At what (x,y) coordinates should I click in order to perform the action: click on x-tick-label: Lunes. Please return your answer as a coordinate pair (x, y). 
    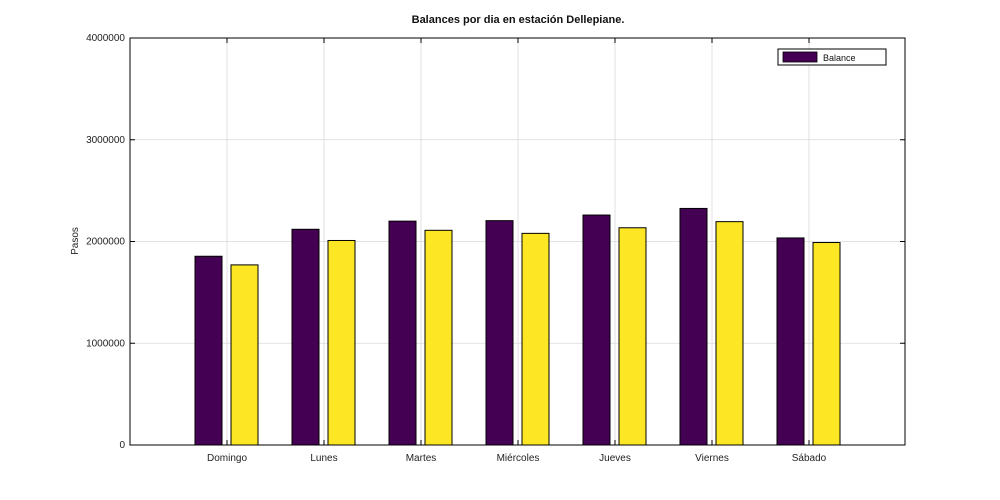
    Looking at the image, I should click on (323, 458).